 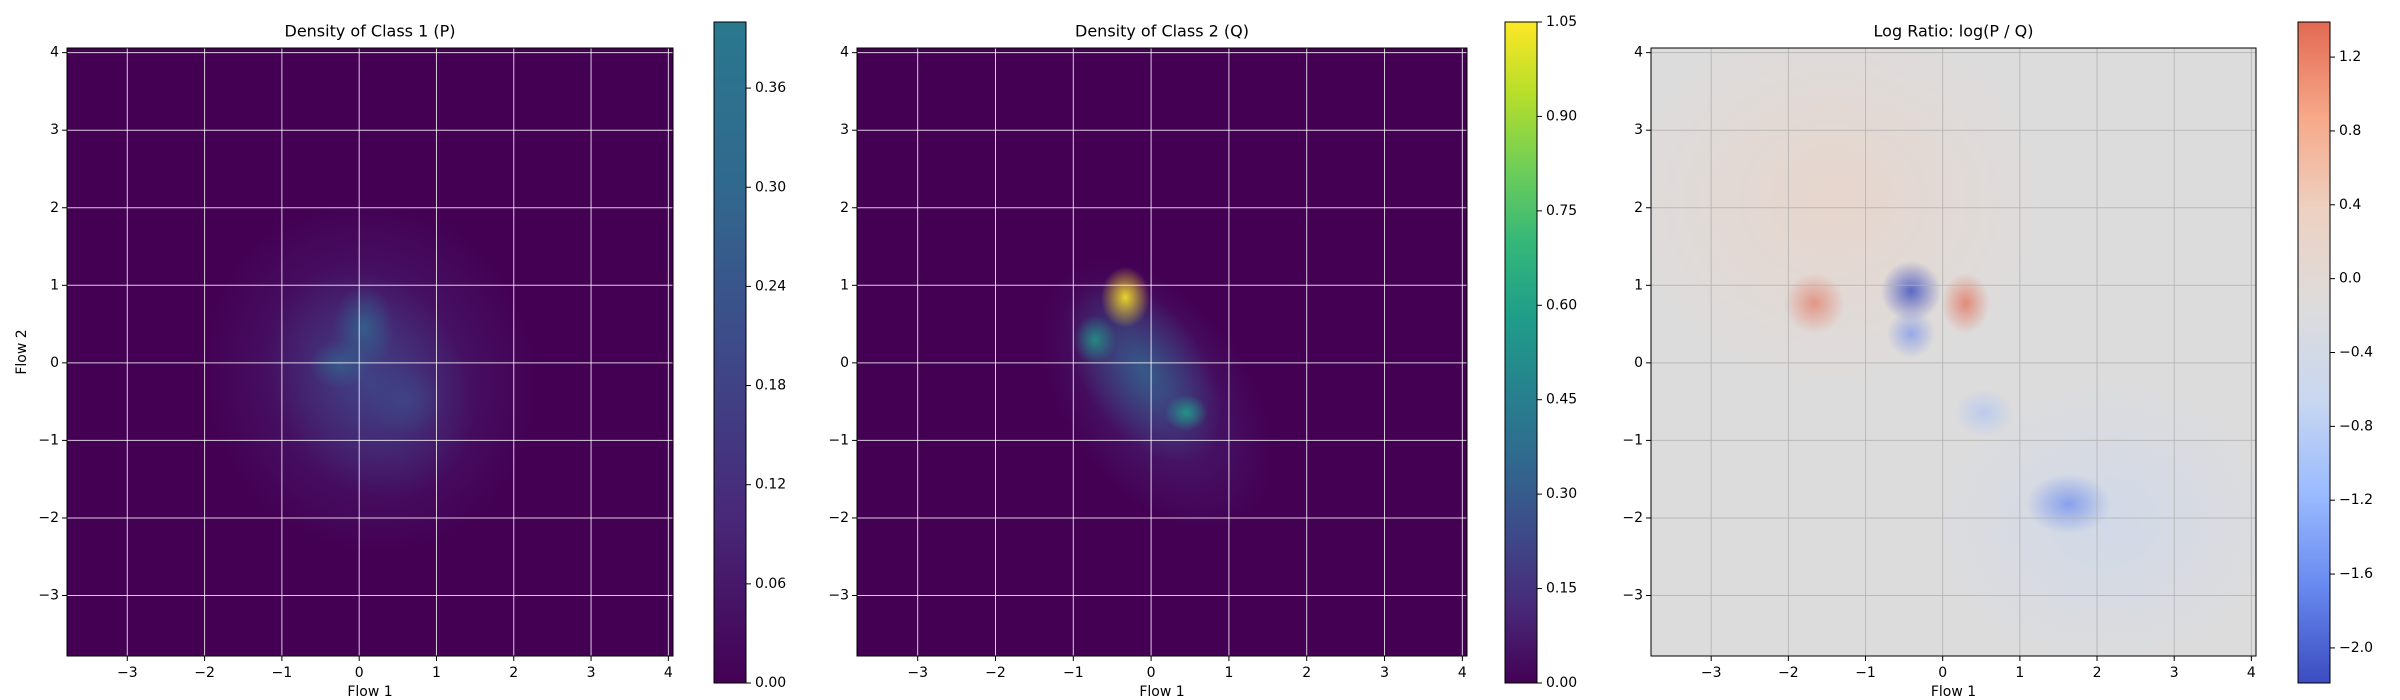 I want to click on colorbar-tick-label: −1.2, so click(x=2356, y=500).